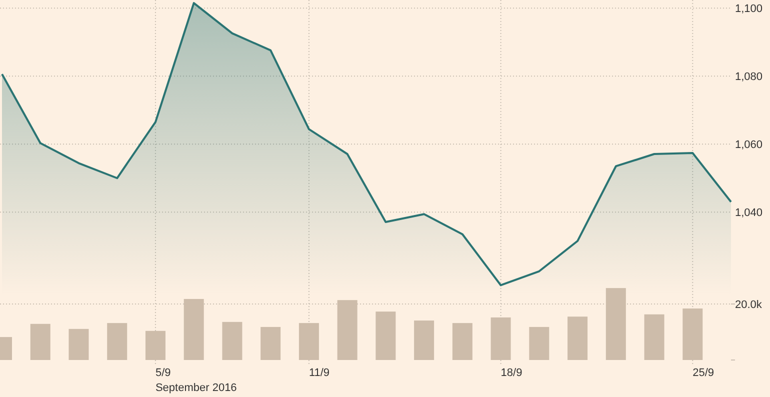 The height and width of the screenshot is (397, 770). What do you see at coordinates (749, 213) in the screenshot?
I see `y-tick-label: 1,040` at bounding box center [749, 213].